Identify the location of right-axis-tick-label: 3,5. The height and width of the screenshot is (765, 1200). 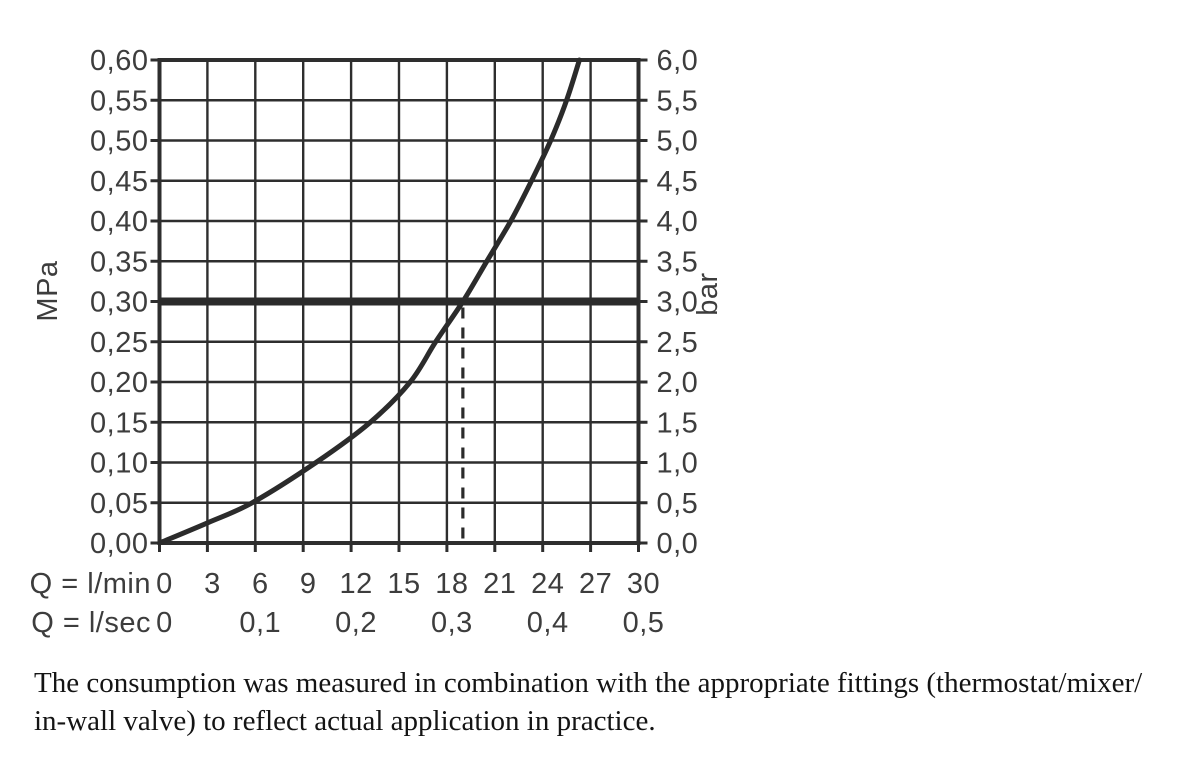
(678, 262).